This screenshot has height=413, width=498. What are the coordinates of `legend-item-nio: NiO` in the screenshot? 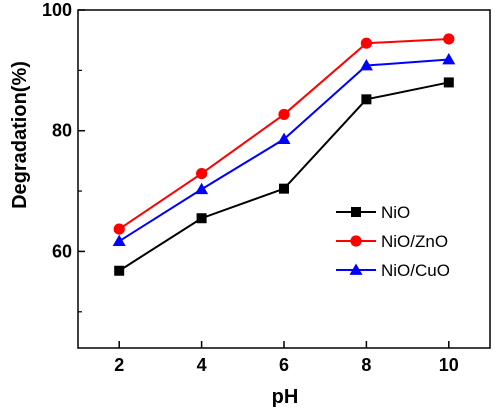 It's located at (373, 212).